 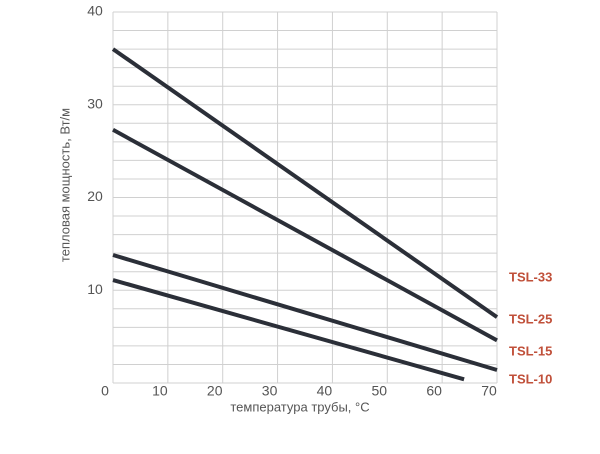 I want to click on y-tick-label: 40, so click(x=95, y=11).